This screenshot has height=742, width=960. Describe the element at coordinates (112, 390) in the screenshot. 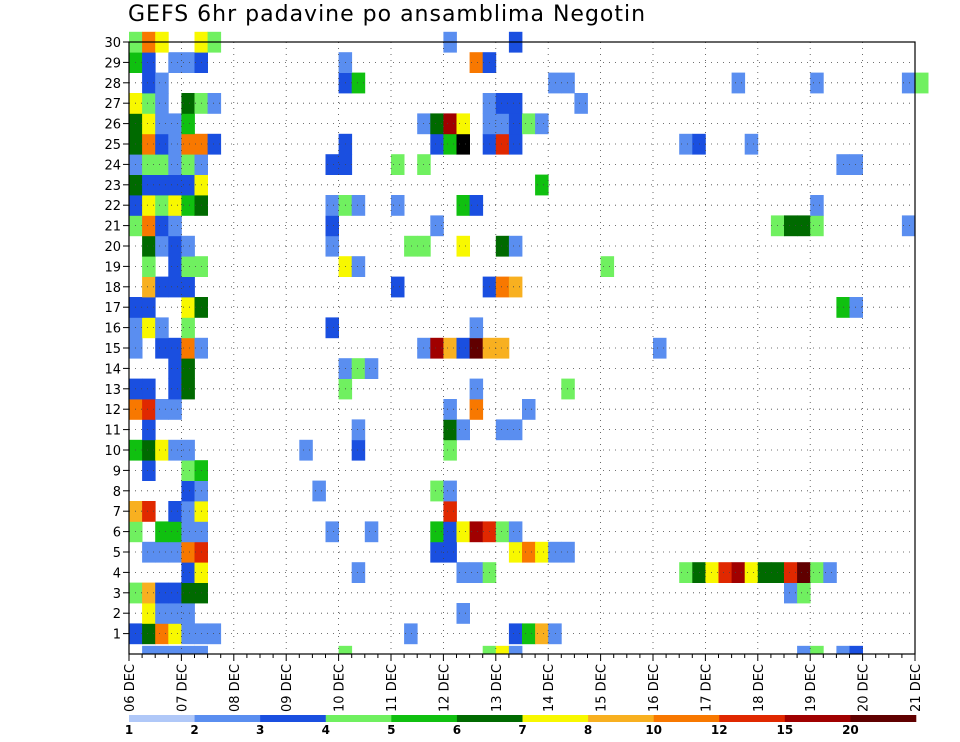

I see `y-tick-label: 13` at that location.